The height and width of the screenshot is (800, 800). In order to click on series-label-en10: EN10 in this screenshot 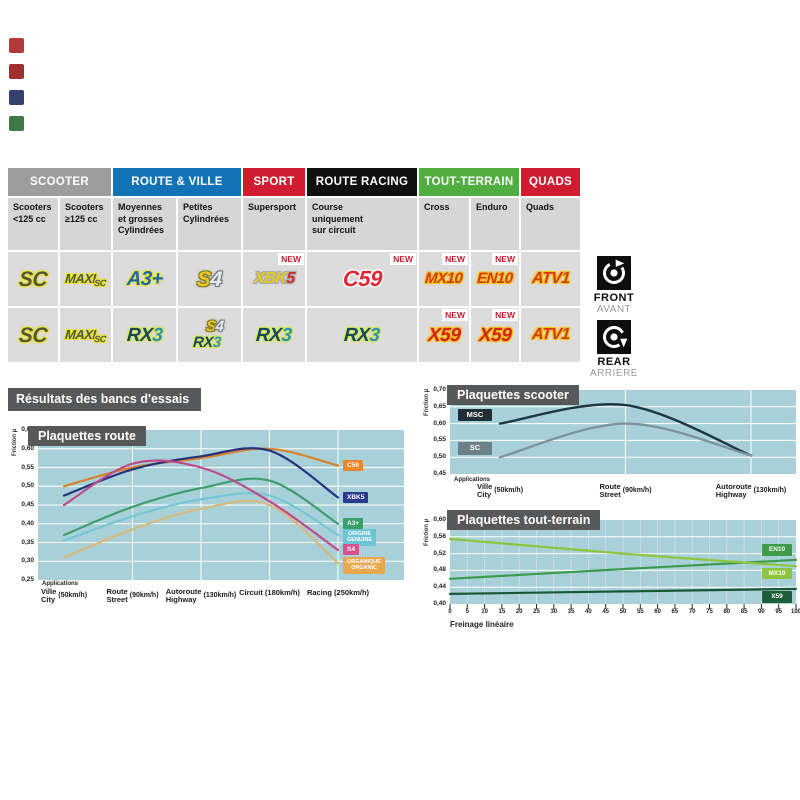, I will do `click(777, 550)`.